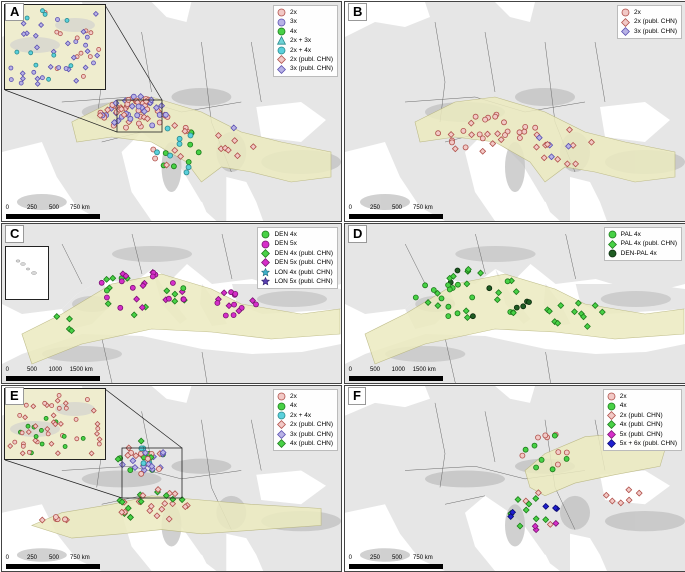 The image size is (685, 572). What do you see at coordinates (655, 31) in the screenshot?
I see `legend-label: 3x (publ. CHN)` at bounding box center [655, 31].